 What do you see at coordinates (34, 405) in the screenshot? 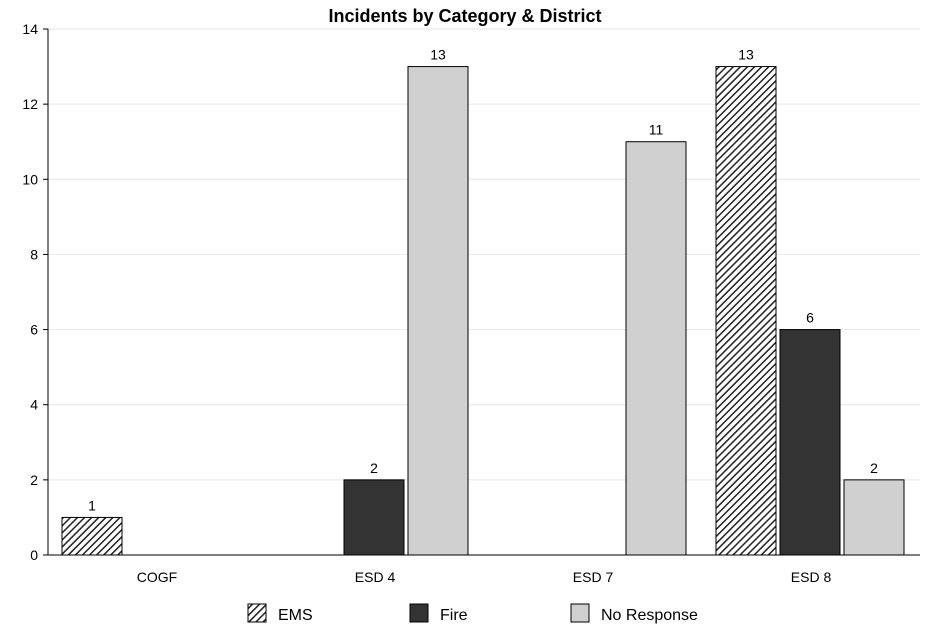
I see `y-tick-label: 4` at bounding box center [34, 405].